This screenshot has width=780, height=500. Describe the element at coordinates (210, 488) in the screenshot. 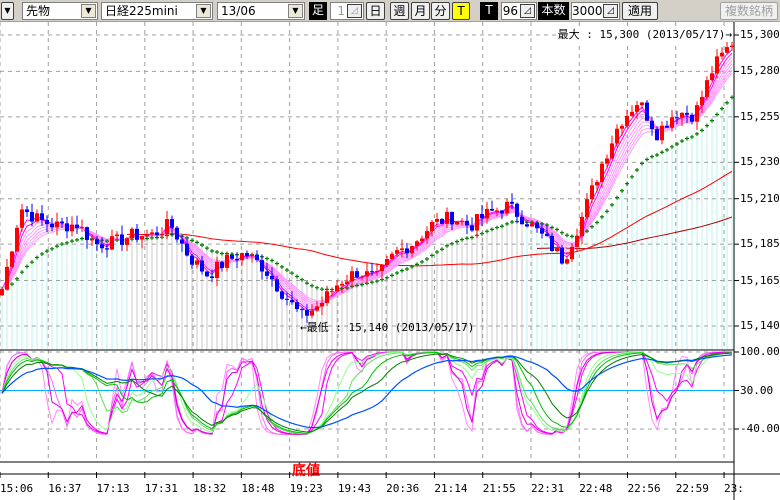

I see `time-tick-label: 18:32` at that location.